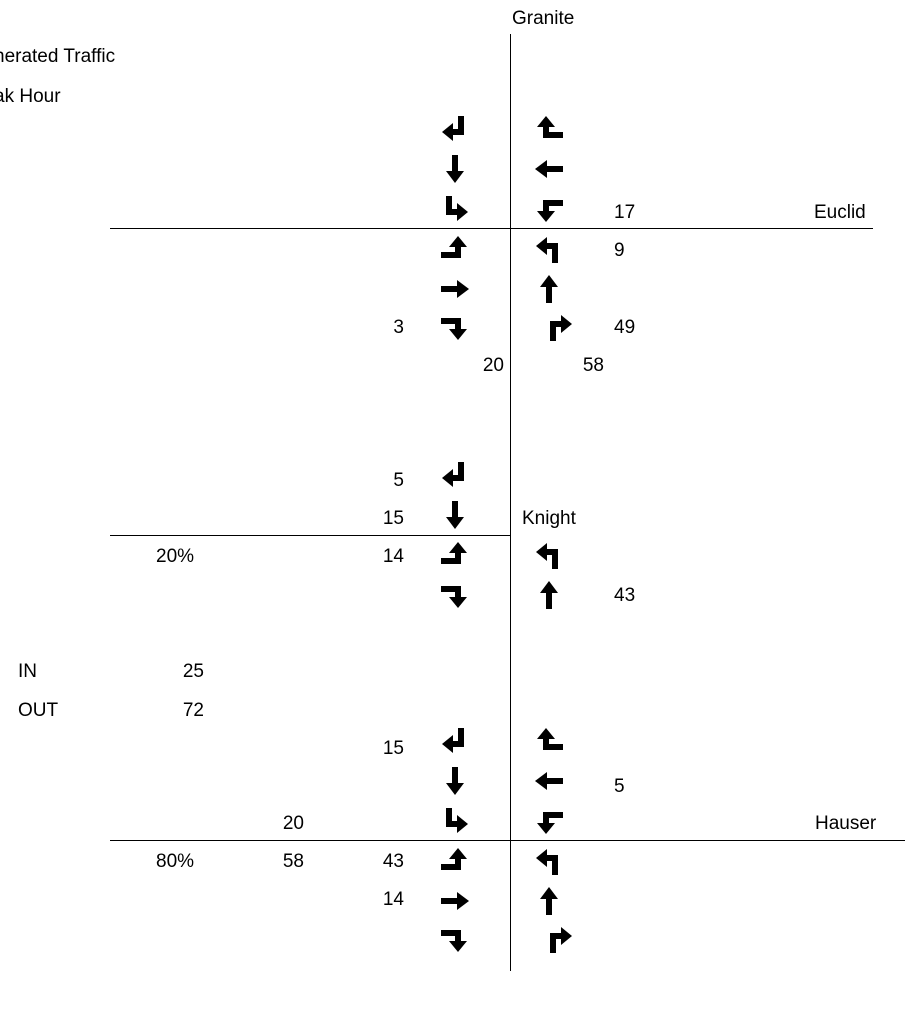 This screenshot has height=1027, width=905. What do you see at coordinates (846, 823) in the screenshot?
I see `street-label-hauser: Hauser` at bounding box center [846, 823].